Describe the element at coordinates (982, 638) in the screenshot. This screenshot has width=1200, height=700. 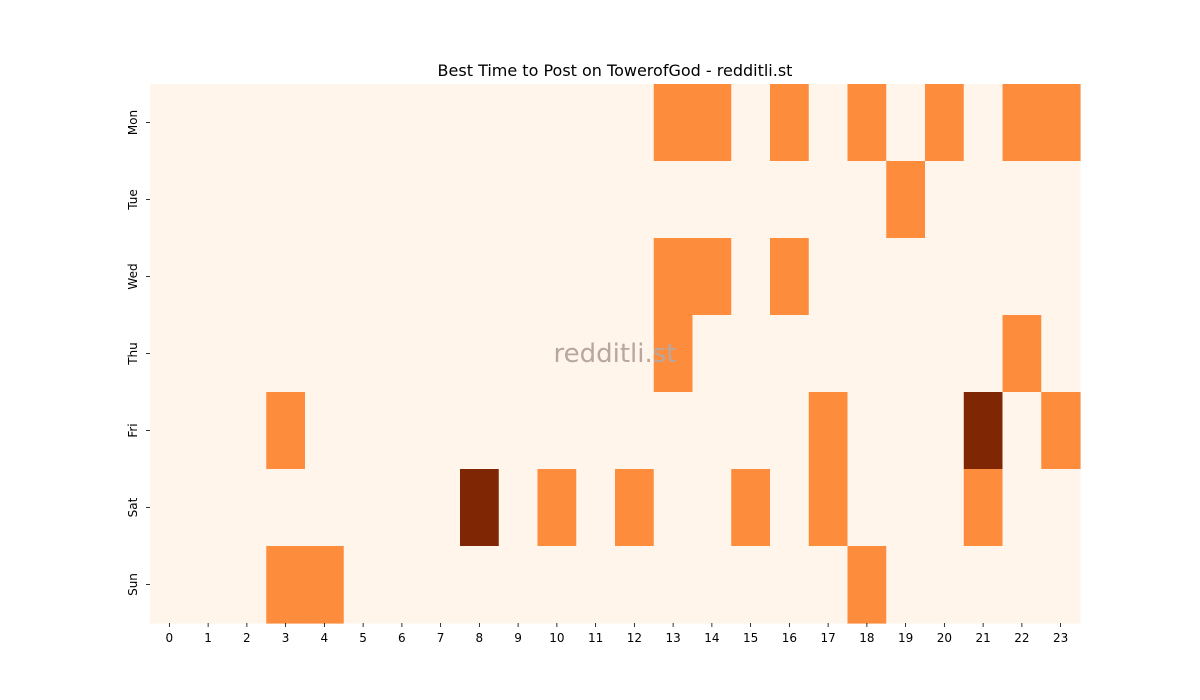
I see `x-tick-label: 21` at that location.